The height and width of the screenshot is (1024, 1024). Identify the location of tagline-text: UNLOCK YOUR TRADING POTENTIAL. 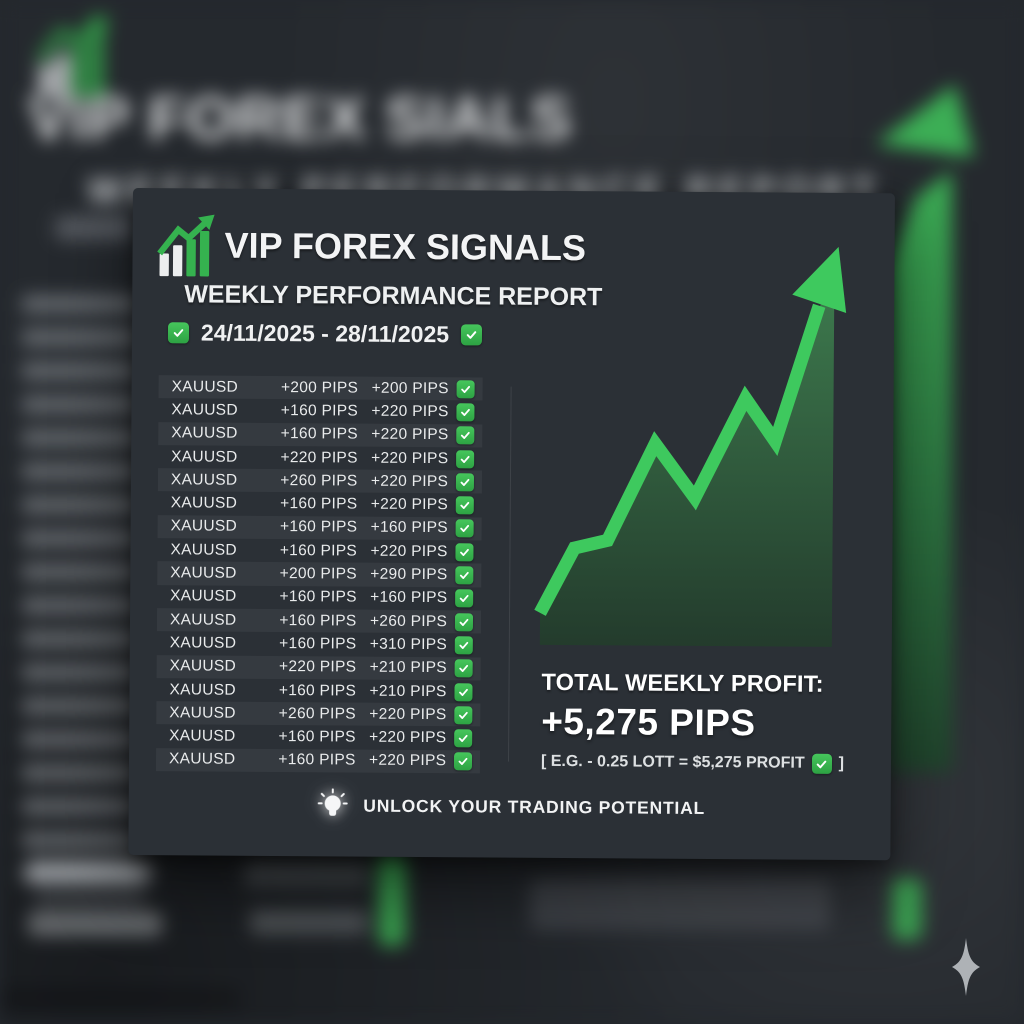
(534, 806).